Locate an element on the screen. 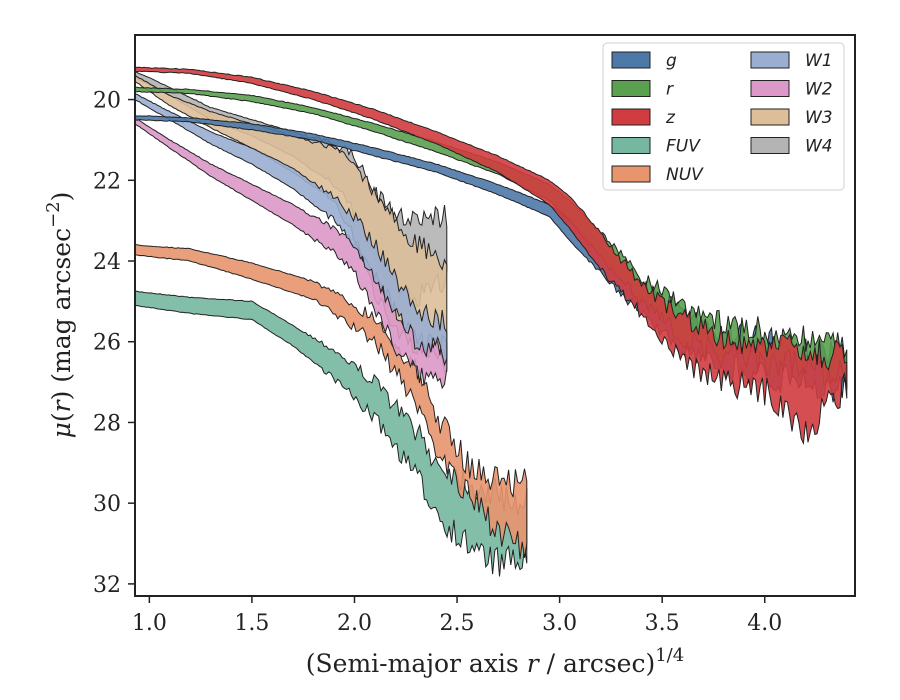 The height and width of the screenshot is (700, 900). legend-label-z: z is located at coordinates (670, 118).